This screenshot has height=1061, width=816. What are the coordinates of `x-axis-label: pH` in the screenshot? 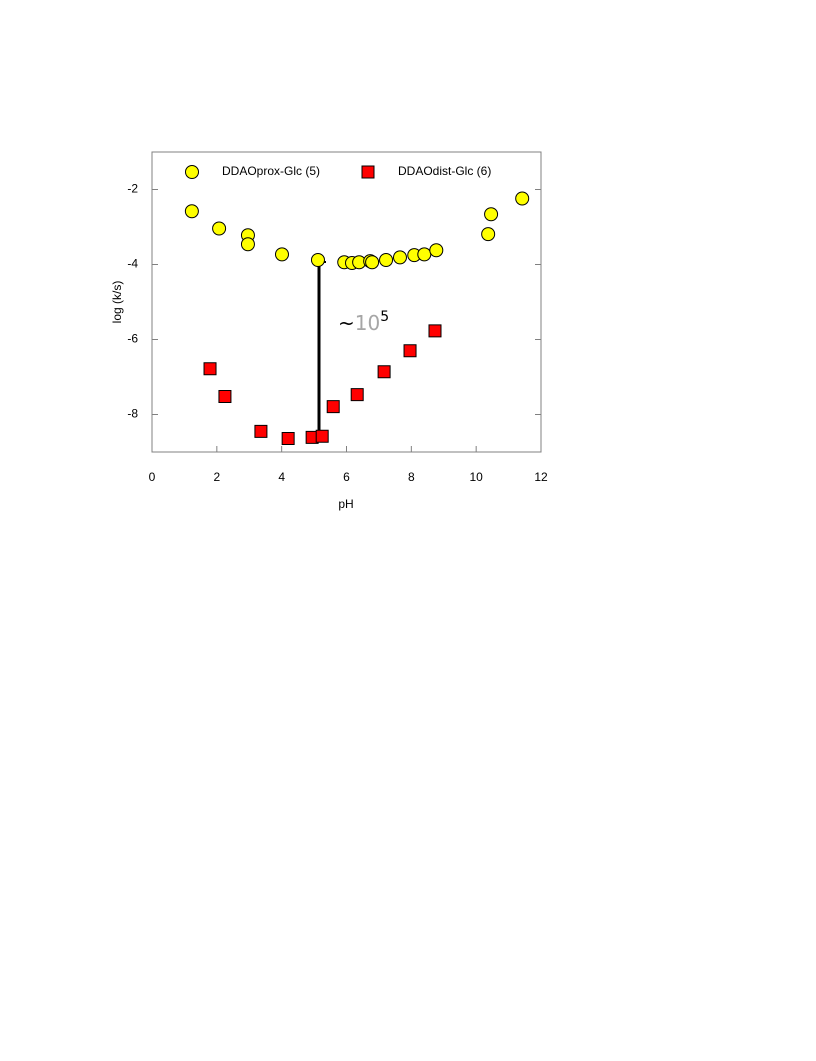 It's located at (345, 504).